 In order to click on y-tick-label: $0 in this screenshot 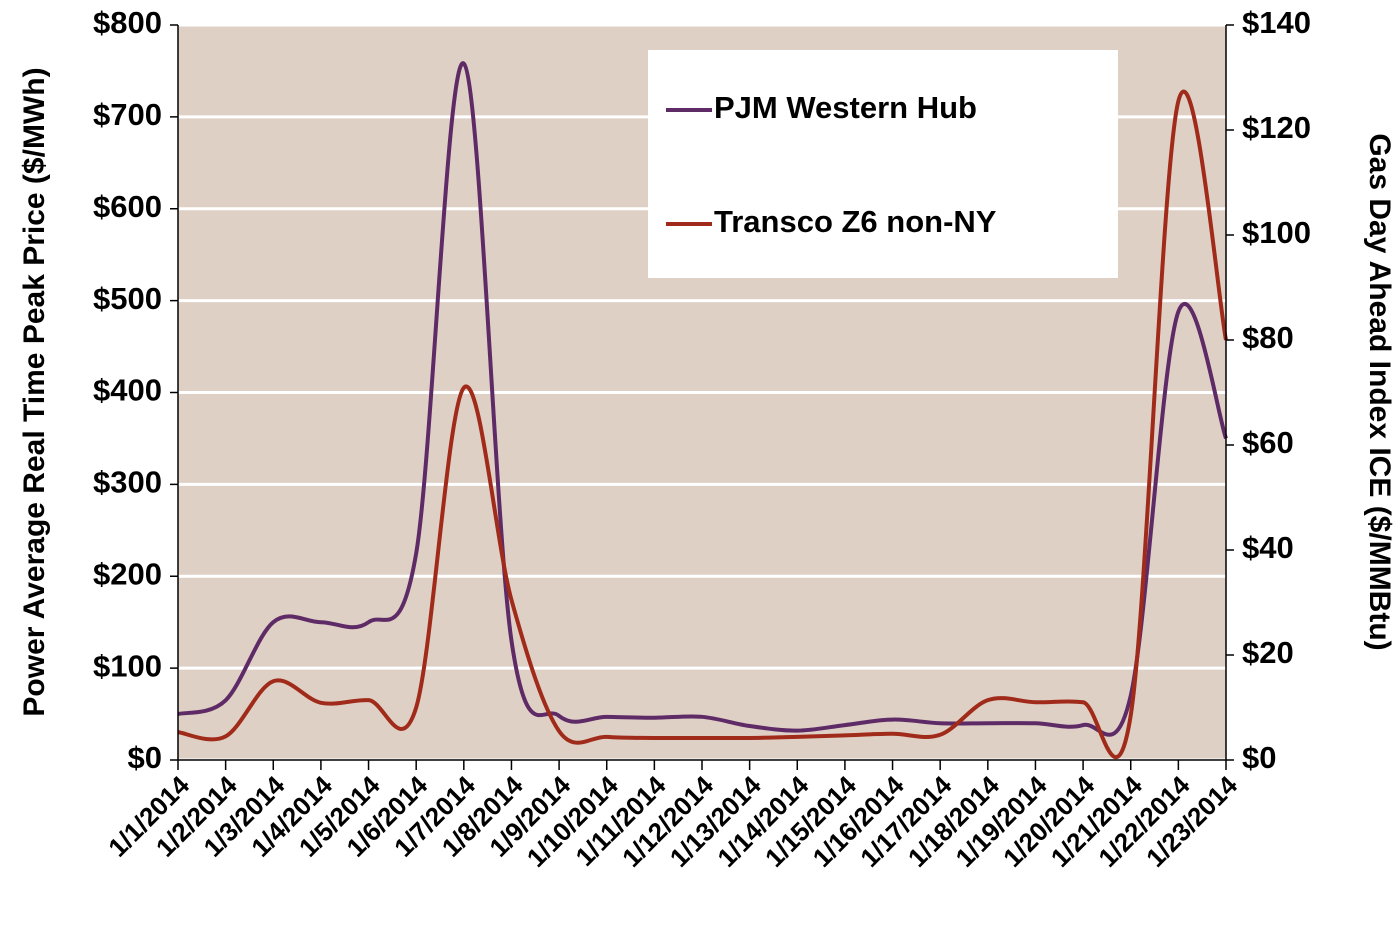, I will do `click(145, 757)`.